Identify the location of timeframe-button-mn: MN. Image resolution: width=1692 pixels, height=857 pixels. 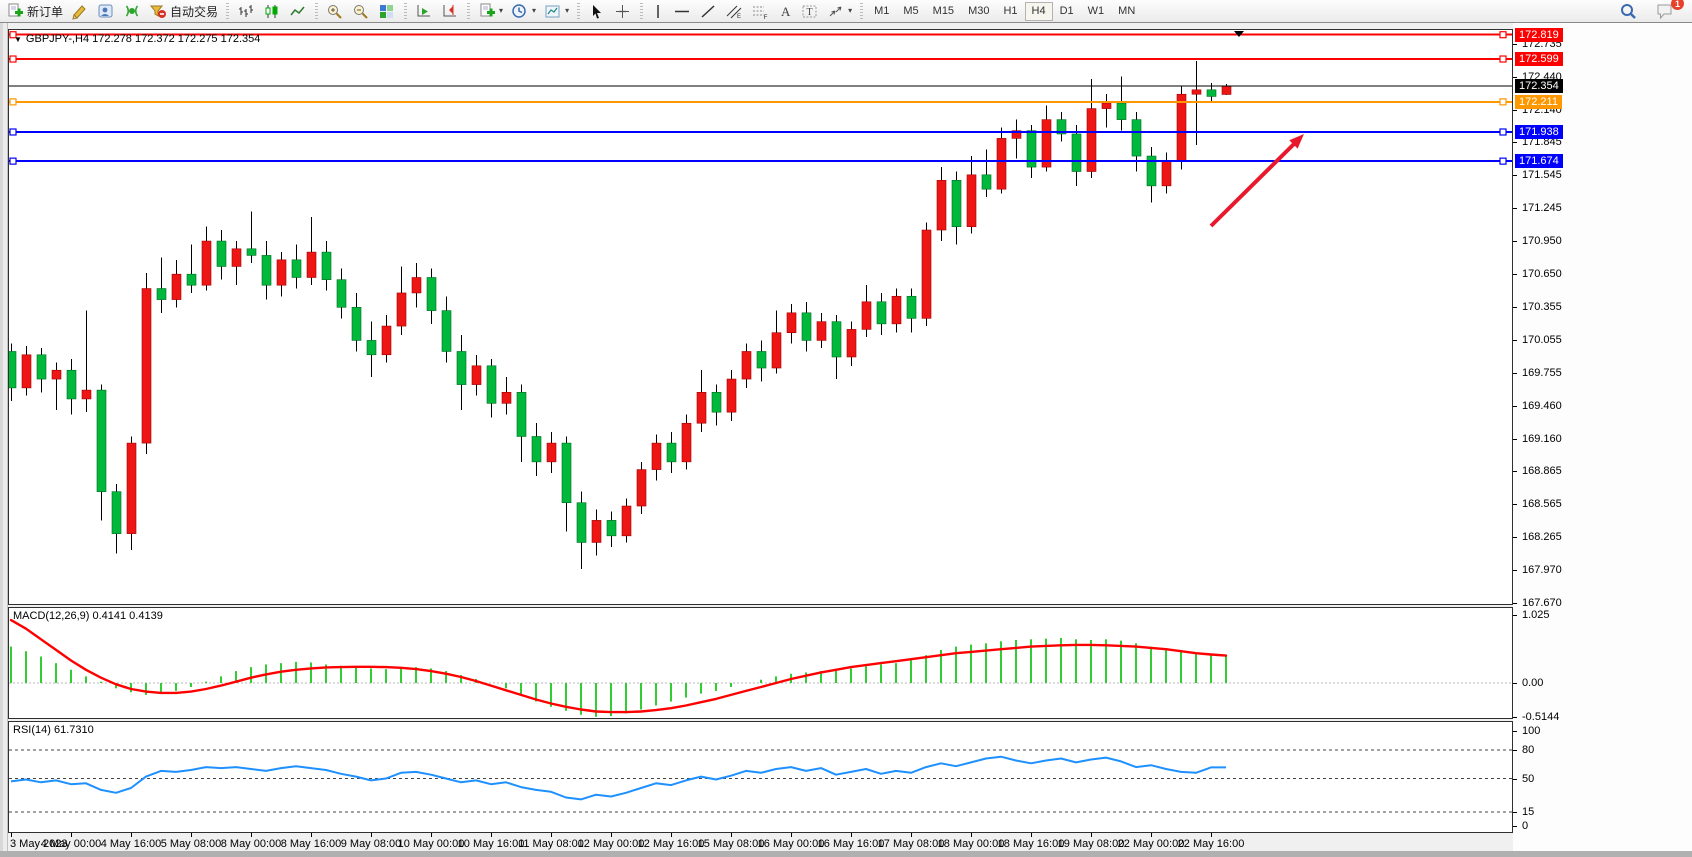
(1127, 11).